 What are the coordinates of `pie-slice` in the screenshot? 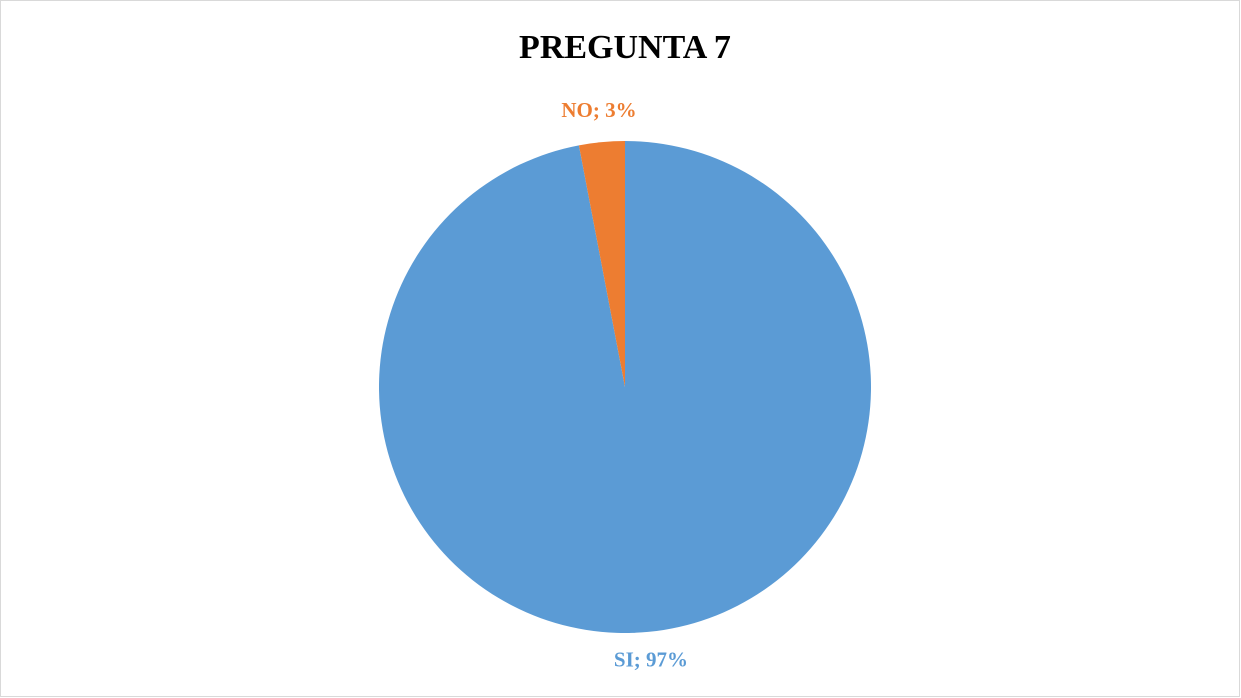 It's located at (601, 264).